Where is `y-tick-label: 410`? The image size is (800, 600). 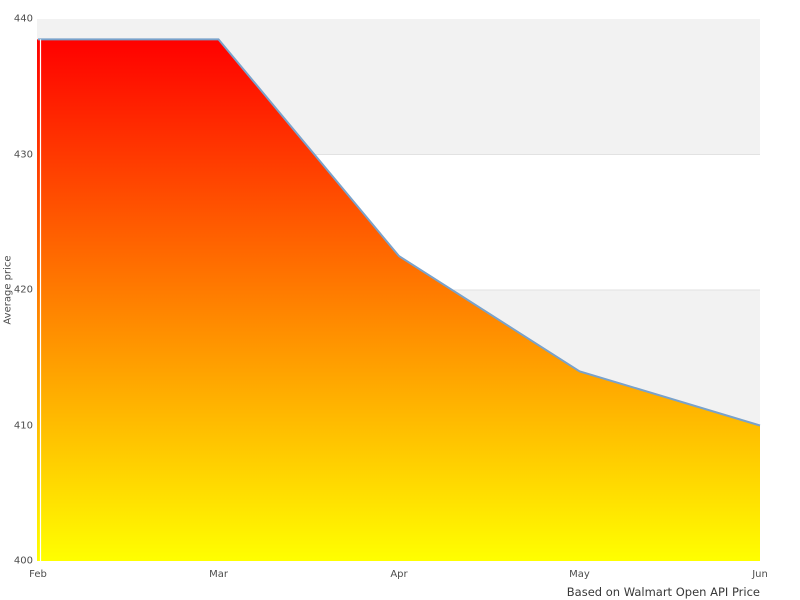
y-tick-label: 410 is located at coordinates (23, 425).